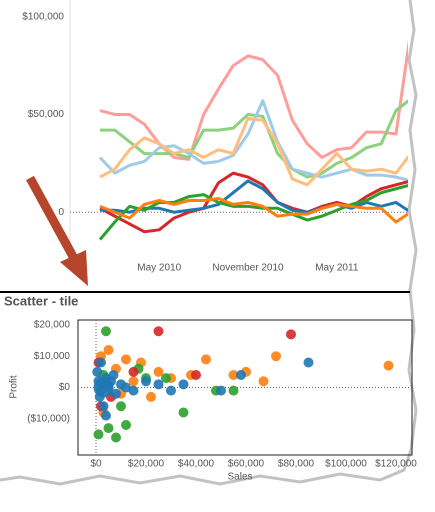 Image resolution: width=435 pixels, height=512 pixels. I want to click on y-tick-label: ($10,000), so click(48, 418).